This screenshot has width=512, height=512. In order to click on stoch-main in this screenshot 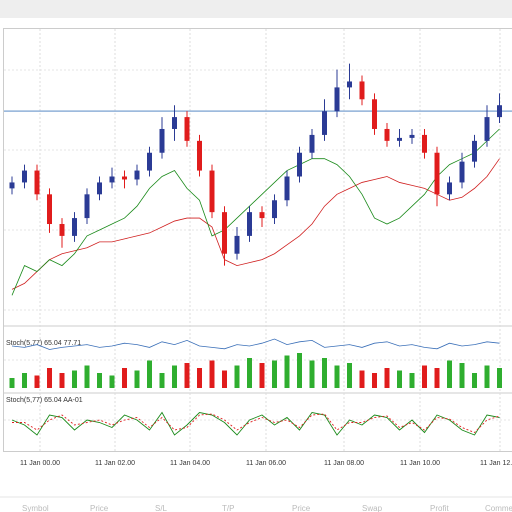, I will do `click(255, 423)`.